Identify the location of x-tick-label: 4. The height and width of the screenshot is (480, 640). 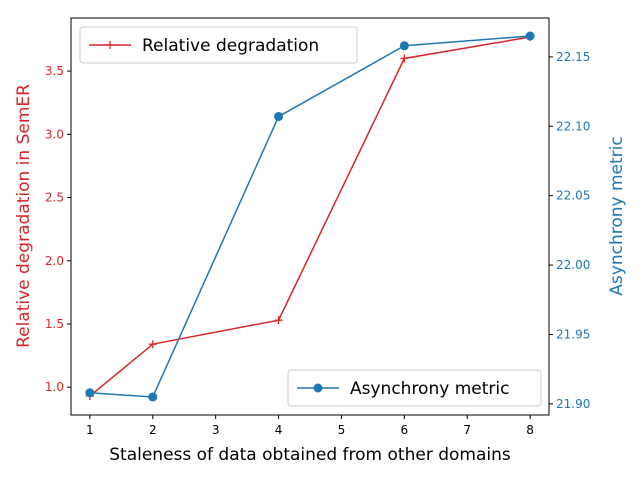
(279, 430).